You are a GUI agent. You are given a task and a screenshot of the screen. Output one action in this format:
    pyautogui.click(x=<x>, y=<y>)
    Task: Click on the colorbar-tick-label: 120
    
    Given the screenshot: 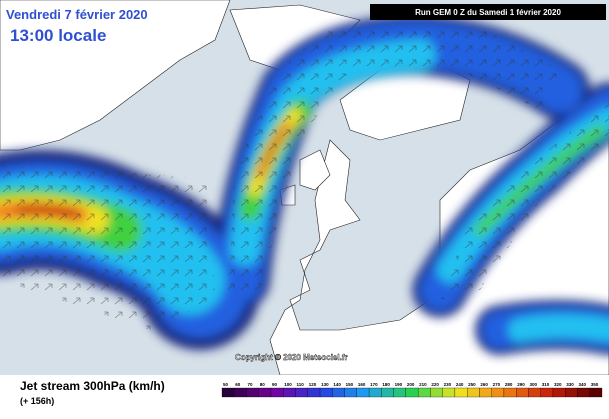 What is the action you would take?
    pyautogui.click(x=313, y=384)
    